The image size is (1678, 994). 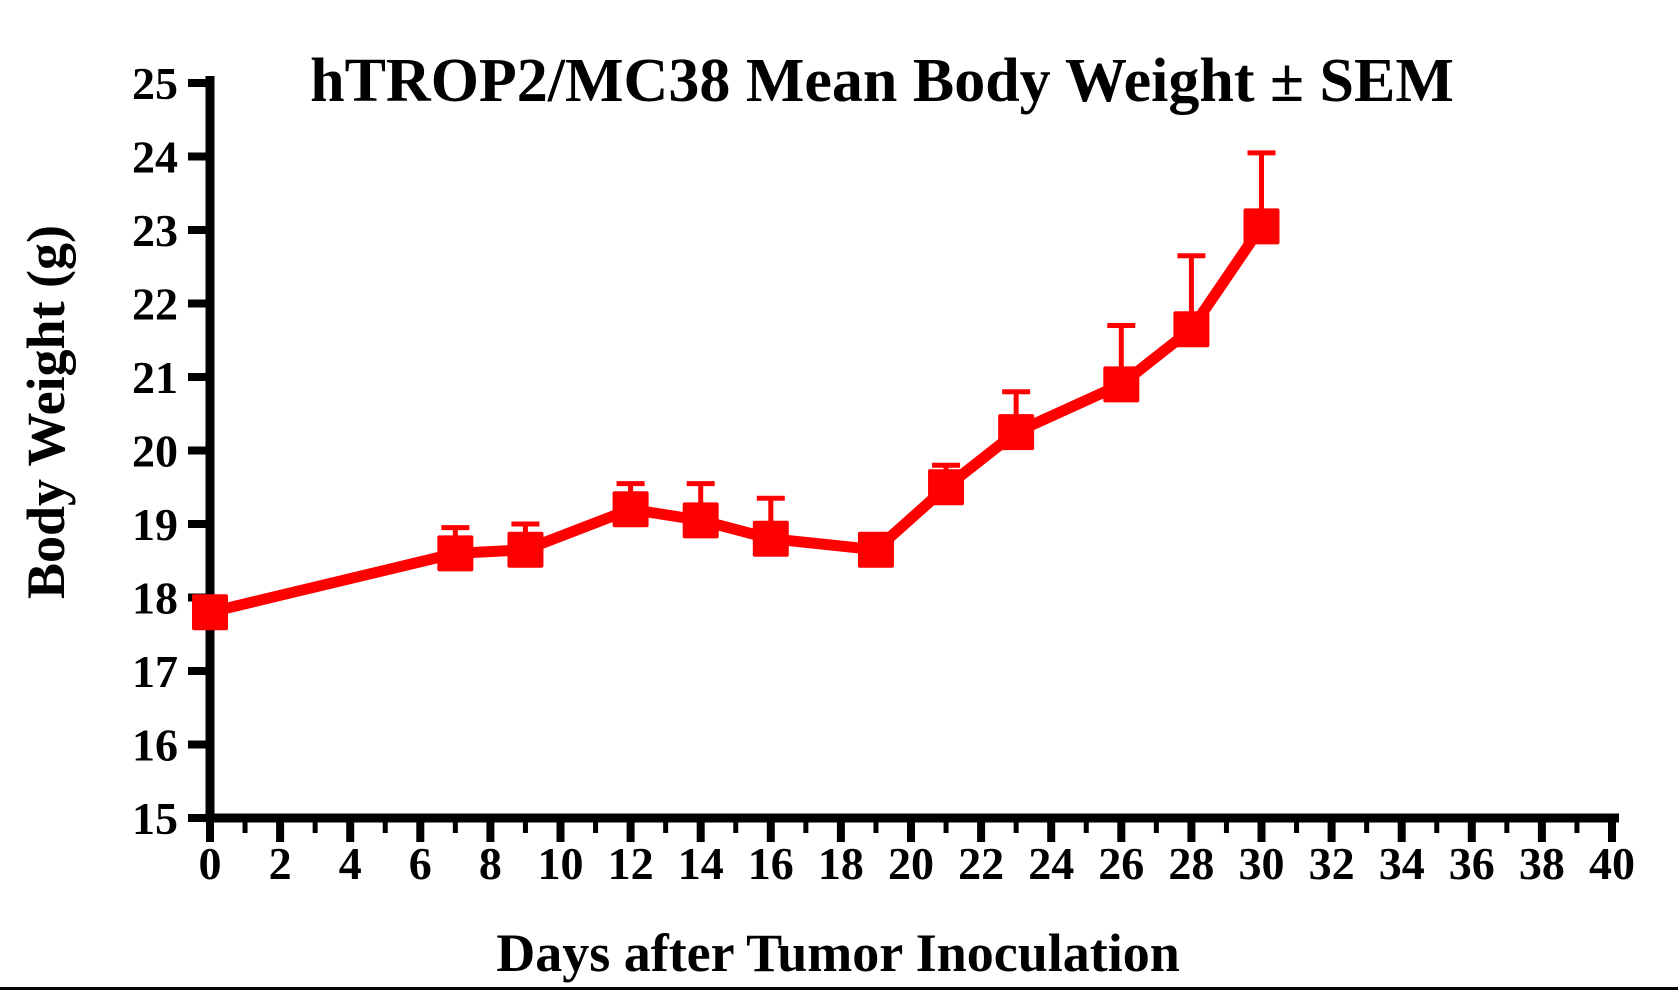 What do you see at coordinates (210, 863) in the screenshot?
I see `x-tick-label: 0` at bounding box center [210, 863].